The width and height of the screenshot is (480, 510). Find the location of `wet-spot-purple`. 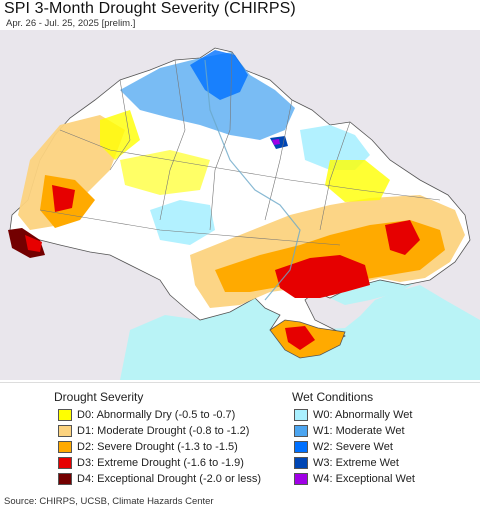

wet-spot-purple is located at coordinates (276, 142).